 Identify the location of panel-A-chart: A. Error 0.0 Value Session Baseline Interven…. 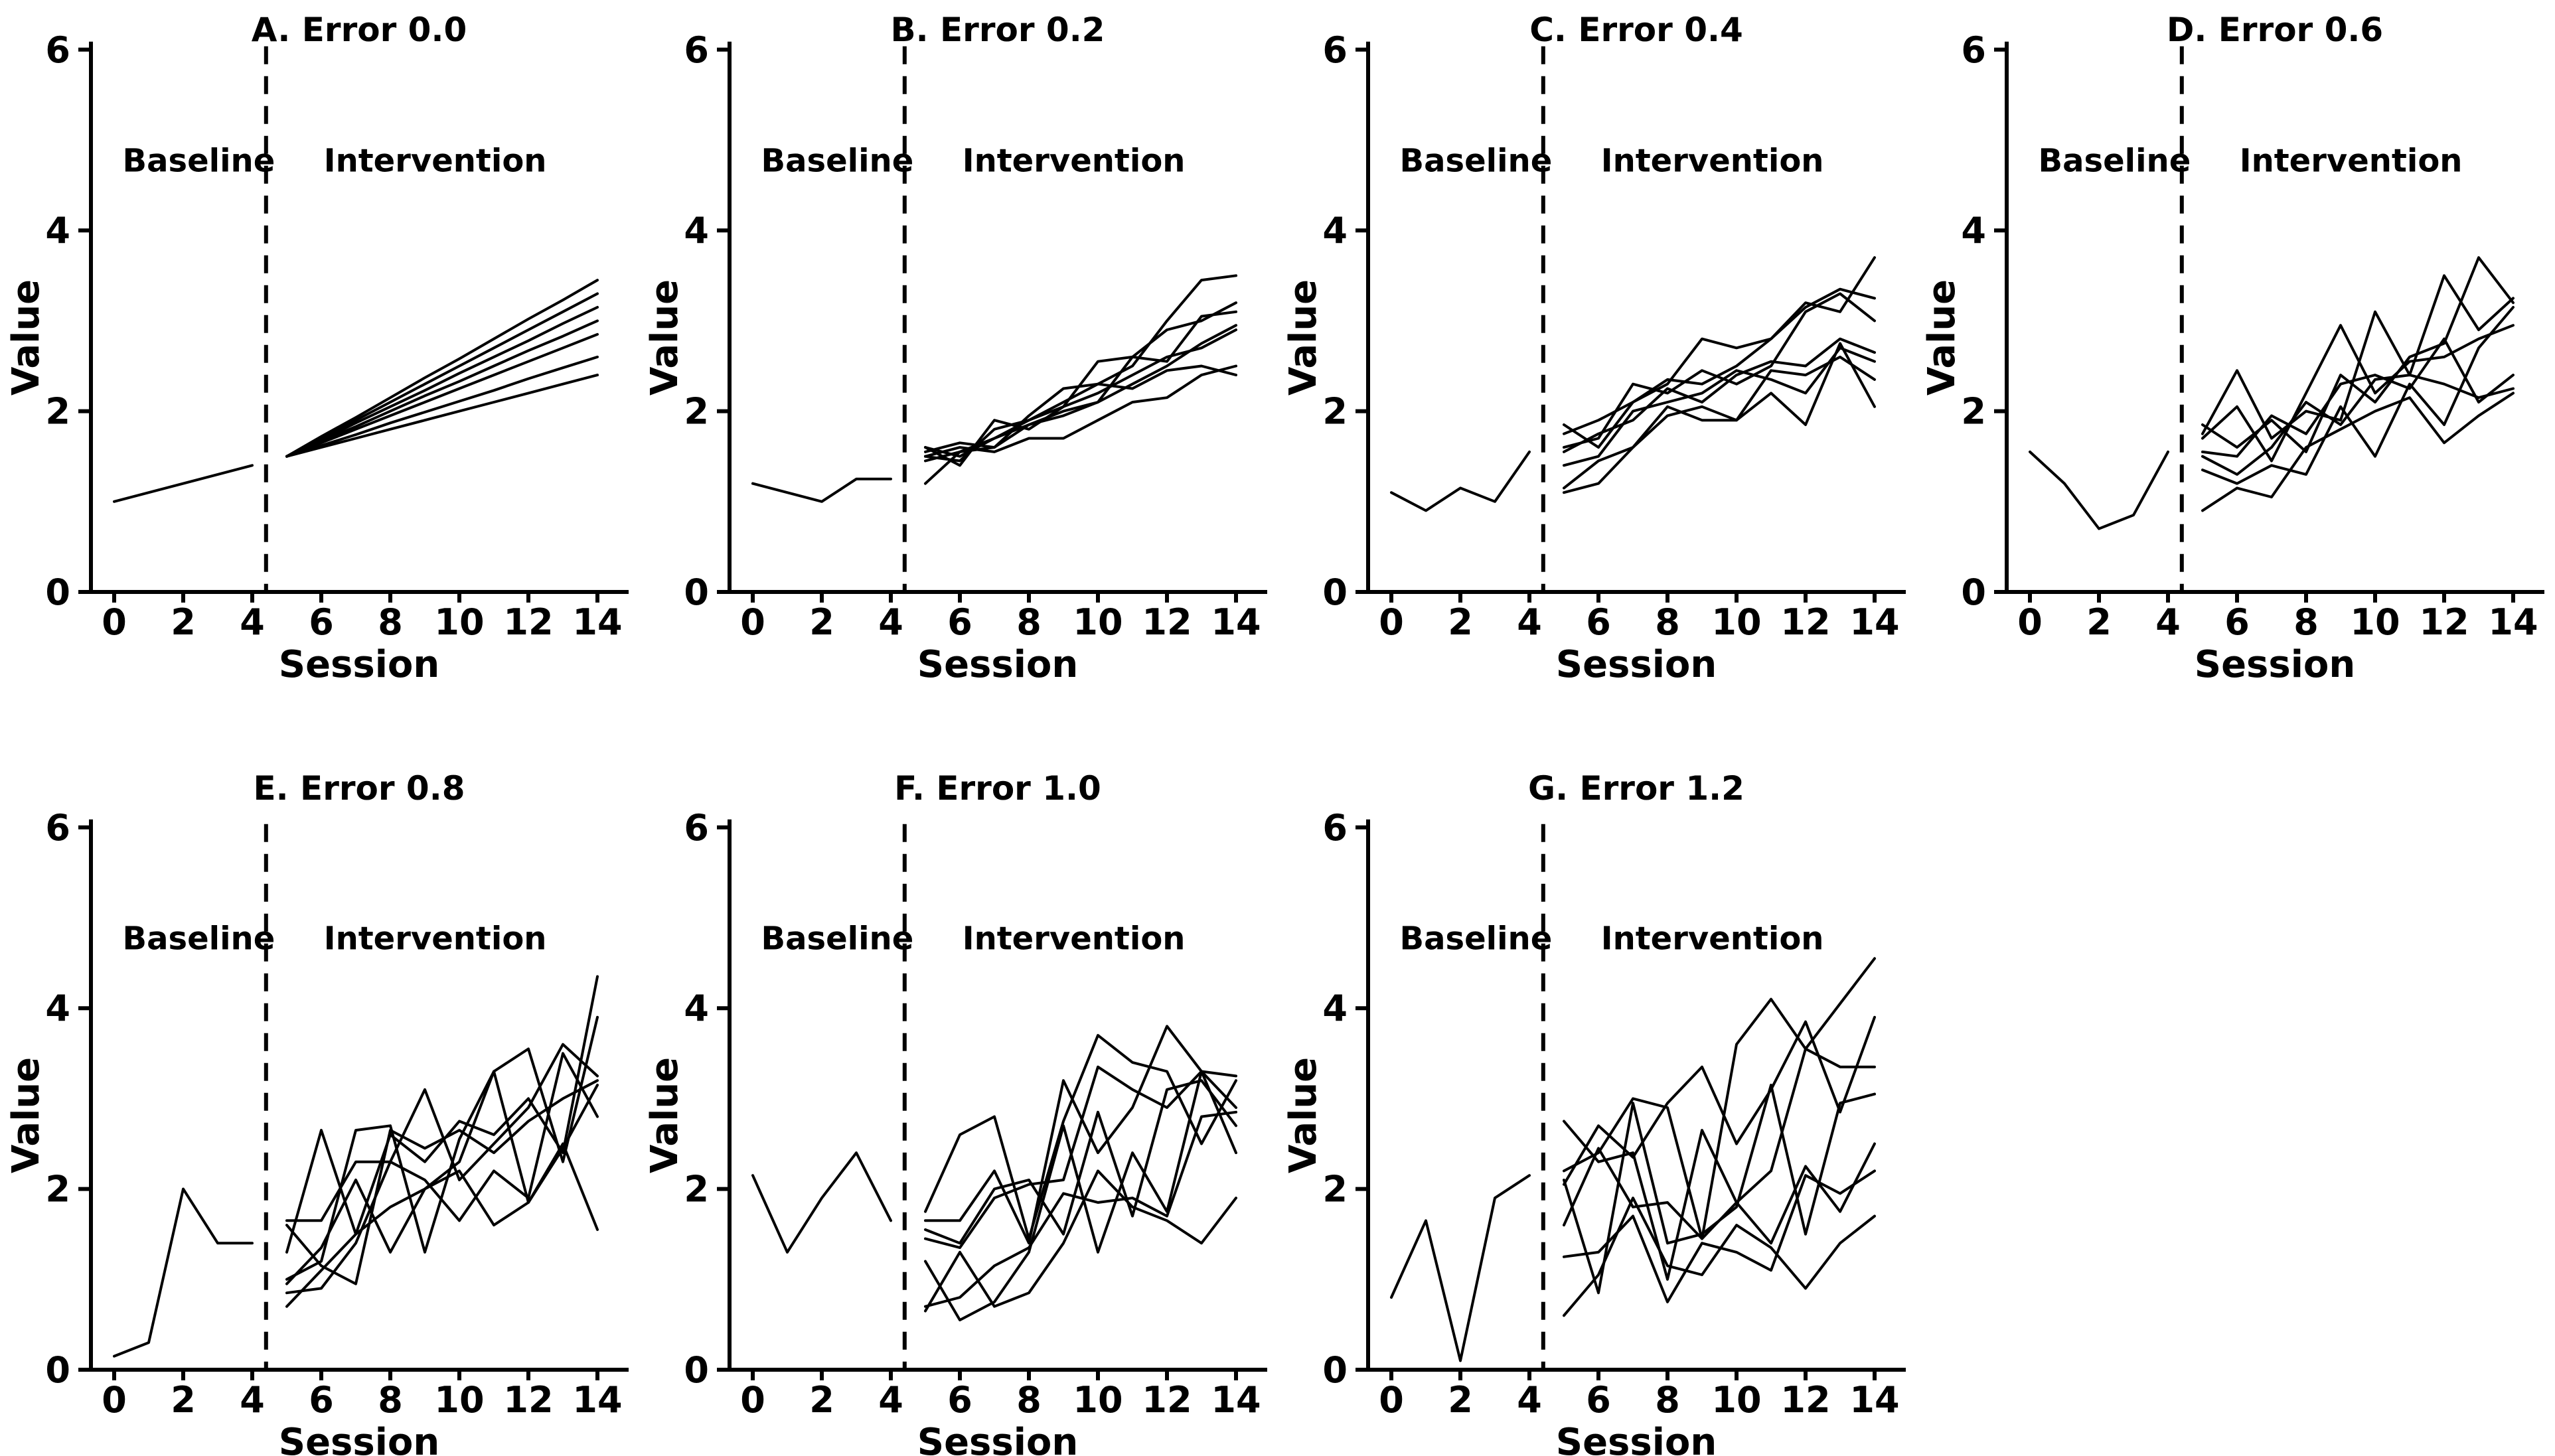
(317, 348).